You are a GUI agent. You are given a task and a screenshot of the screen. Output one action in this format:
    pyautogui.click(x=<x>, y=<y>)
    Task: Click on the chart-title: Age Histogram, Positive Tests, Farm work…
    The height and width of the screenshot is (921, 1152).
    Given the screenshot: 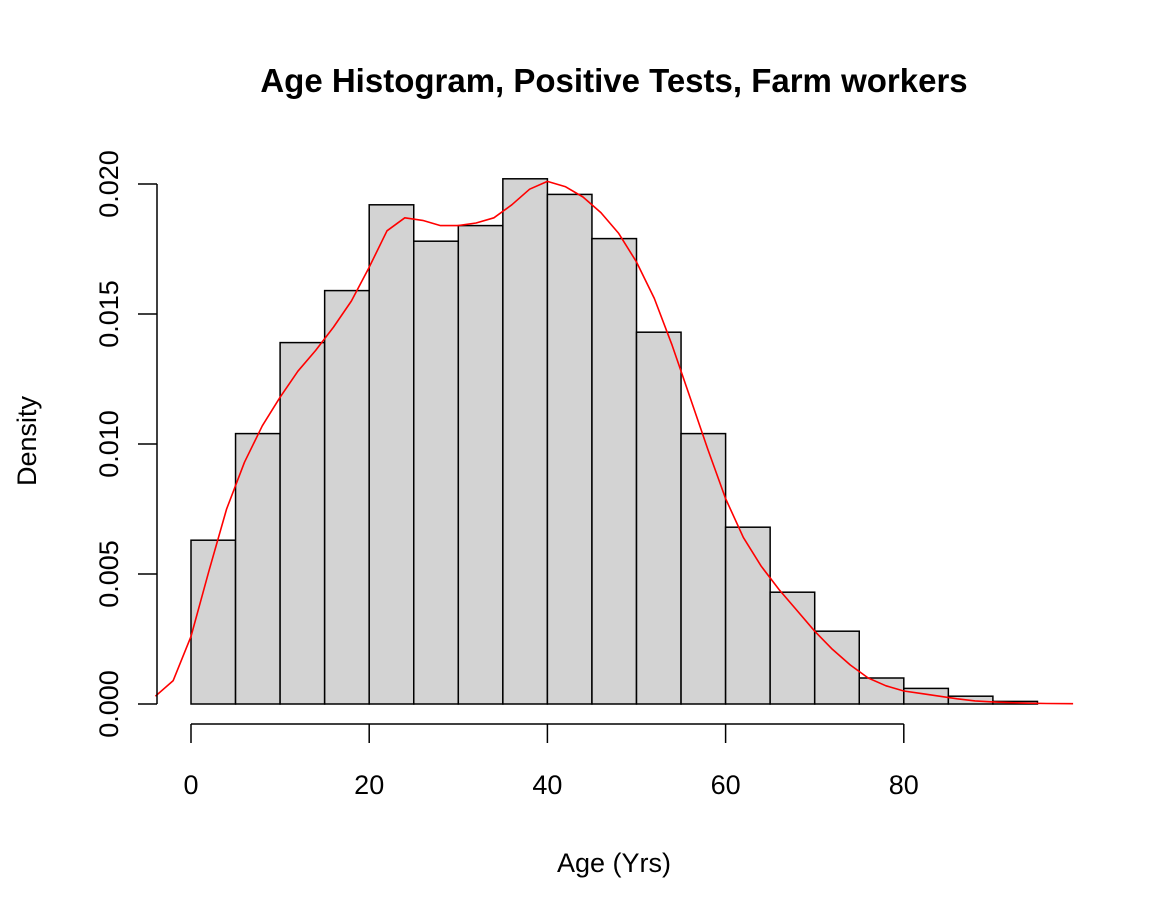 What is the action you would take?
    pyautogui.click(x=613, y=80)
    